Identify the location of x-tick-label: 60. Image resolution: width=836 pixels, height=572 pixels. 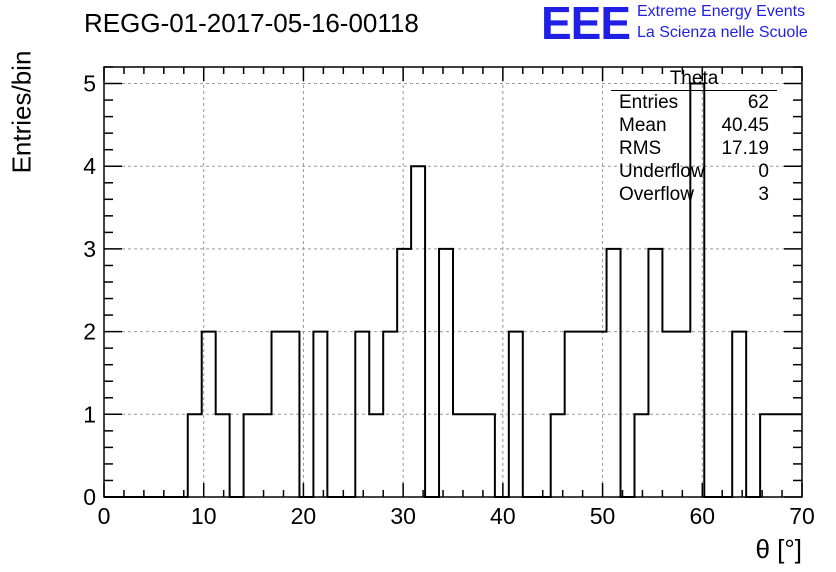
(702, 516).